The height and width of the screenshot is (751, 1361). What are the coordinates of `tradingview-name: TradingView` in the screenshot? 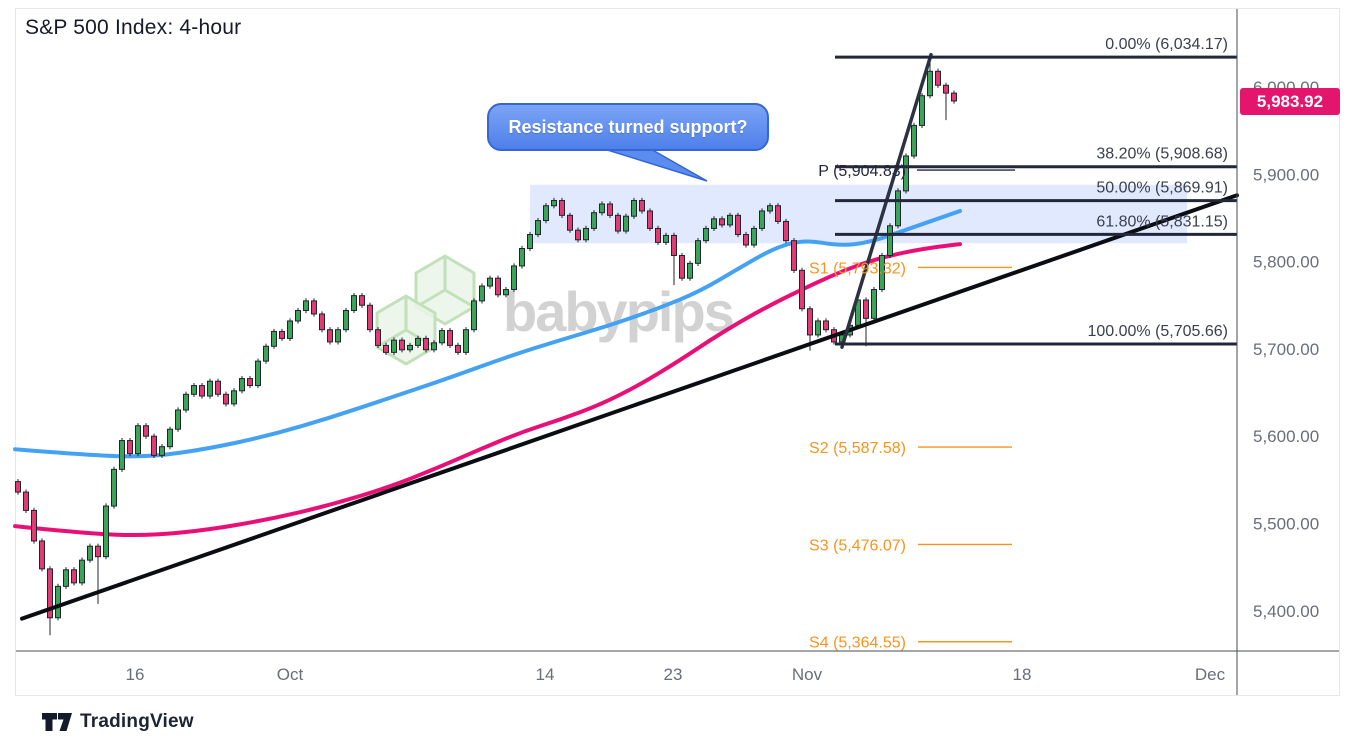 It's located at (137, 721).